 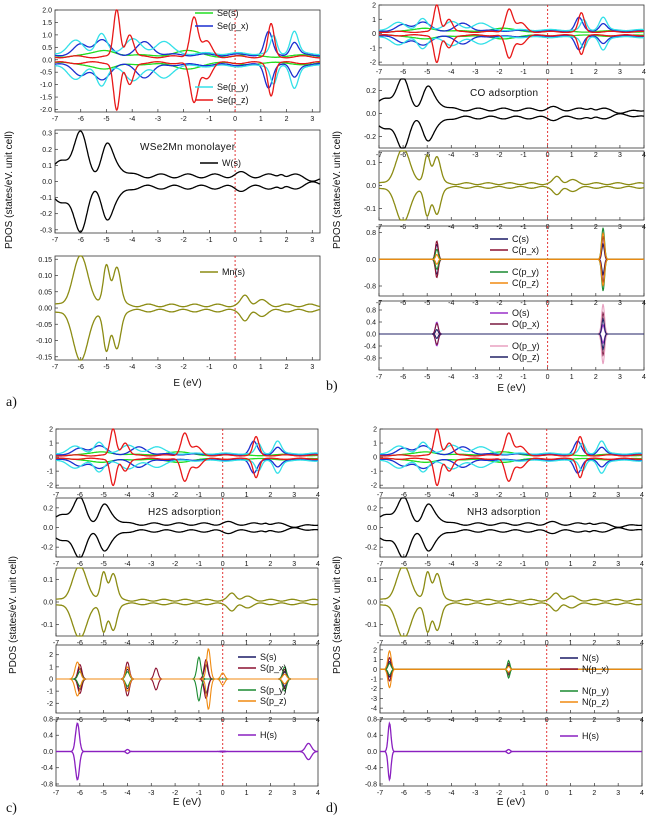 I want to click on series-line-W(s)-down, so click(x=187, y=542).